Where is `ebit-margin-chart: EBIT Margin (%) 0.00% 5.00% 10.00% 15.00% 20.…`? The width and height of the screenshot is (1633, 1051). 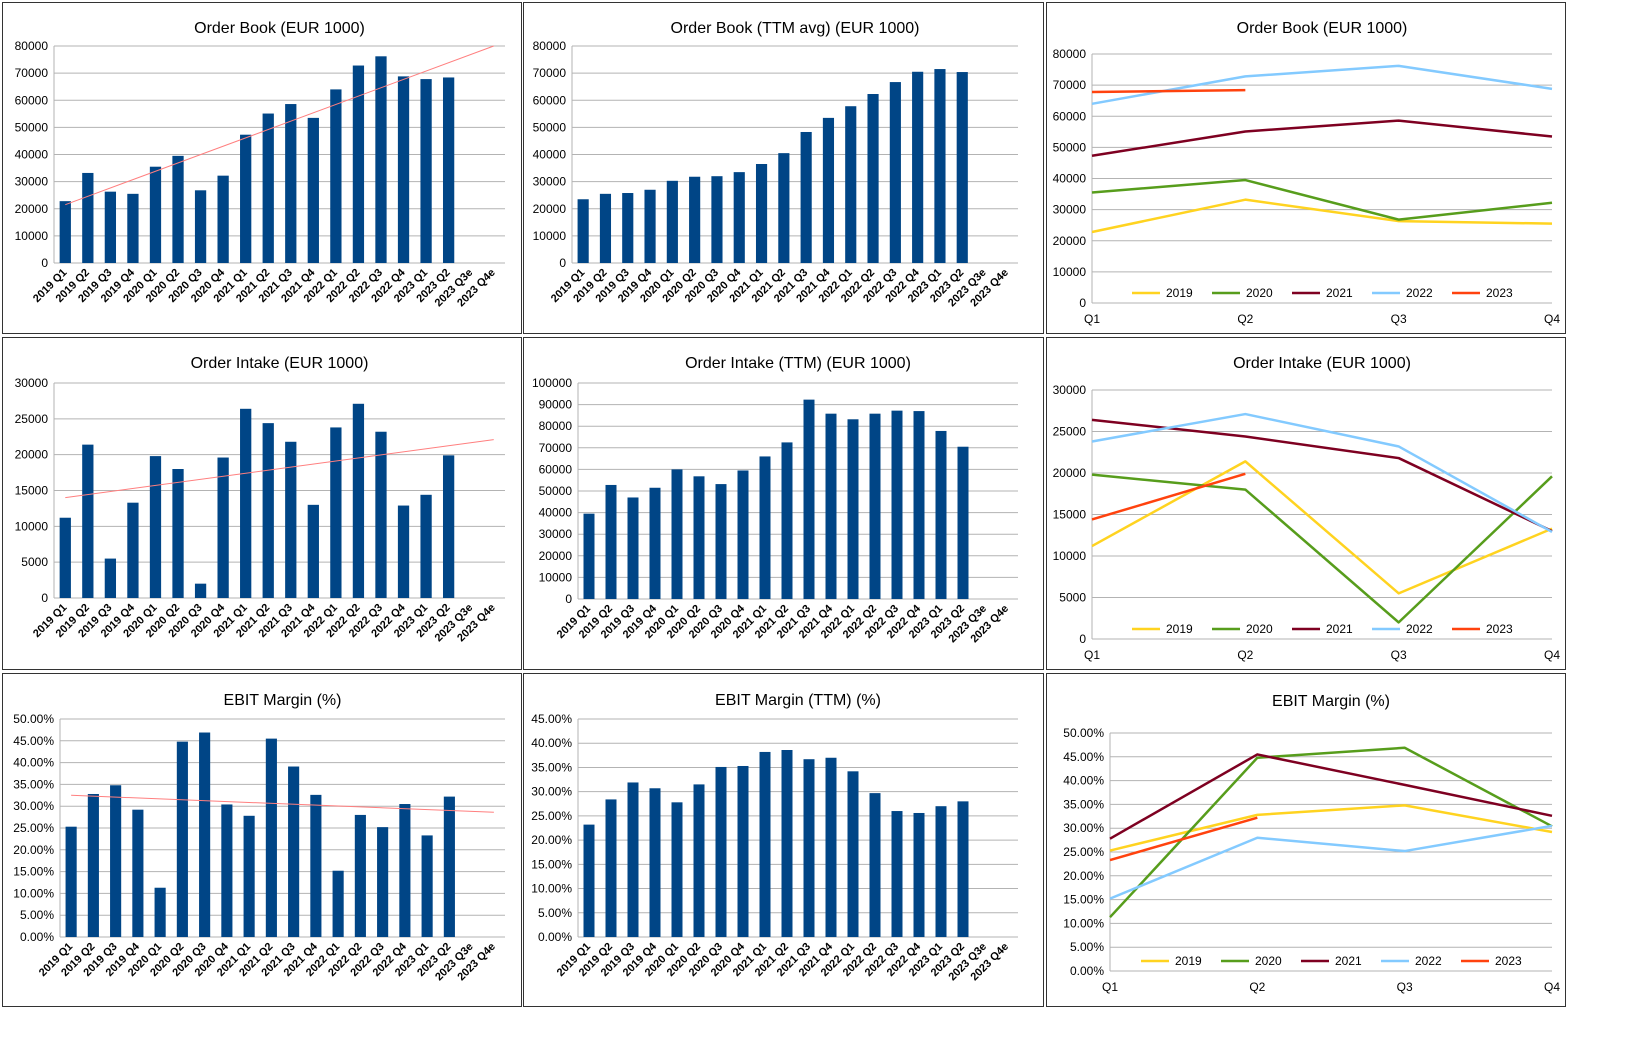 ebit-margin-chart: EBIT Margin (%) 0.00% 5.00% 10.00% 15.00% 20.… is located at coordinates (262, 840).